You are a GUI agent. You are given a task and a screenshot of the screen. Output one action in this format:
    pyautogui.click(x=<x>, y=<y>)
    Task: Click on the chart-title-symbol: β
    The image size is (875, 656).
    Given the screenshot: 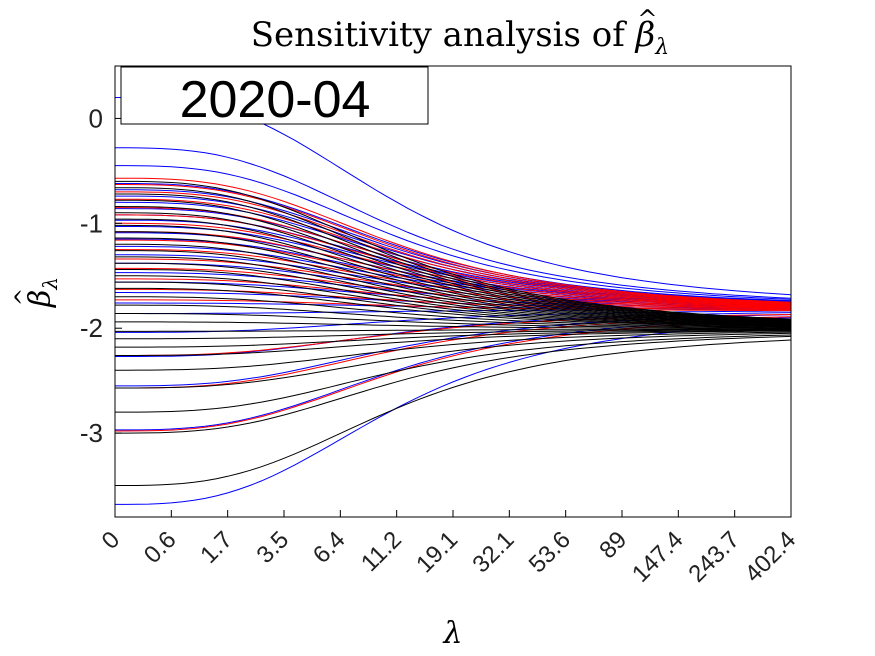 What is the action you would take?
    pyautogui.click(x=645, y=35)
    